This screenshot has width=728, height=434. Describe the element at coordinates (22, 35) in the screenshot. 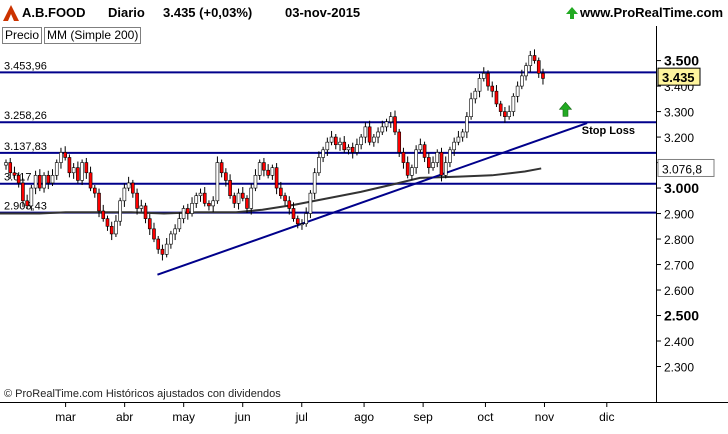

I see `price-indicator-label: Precio` at that location.